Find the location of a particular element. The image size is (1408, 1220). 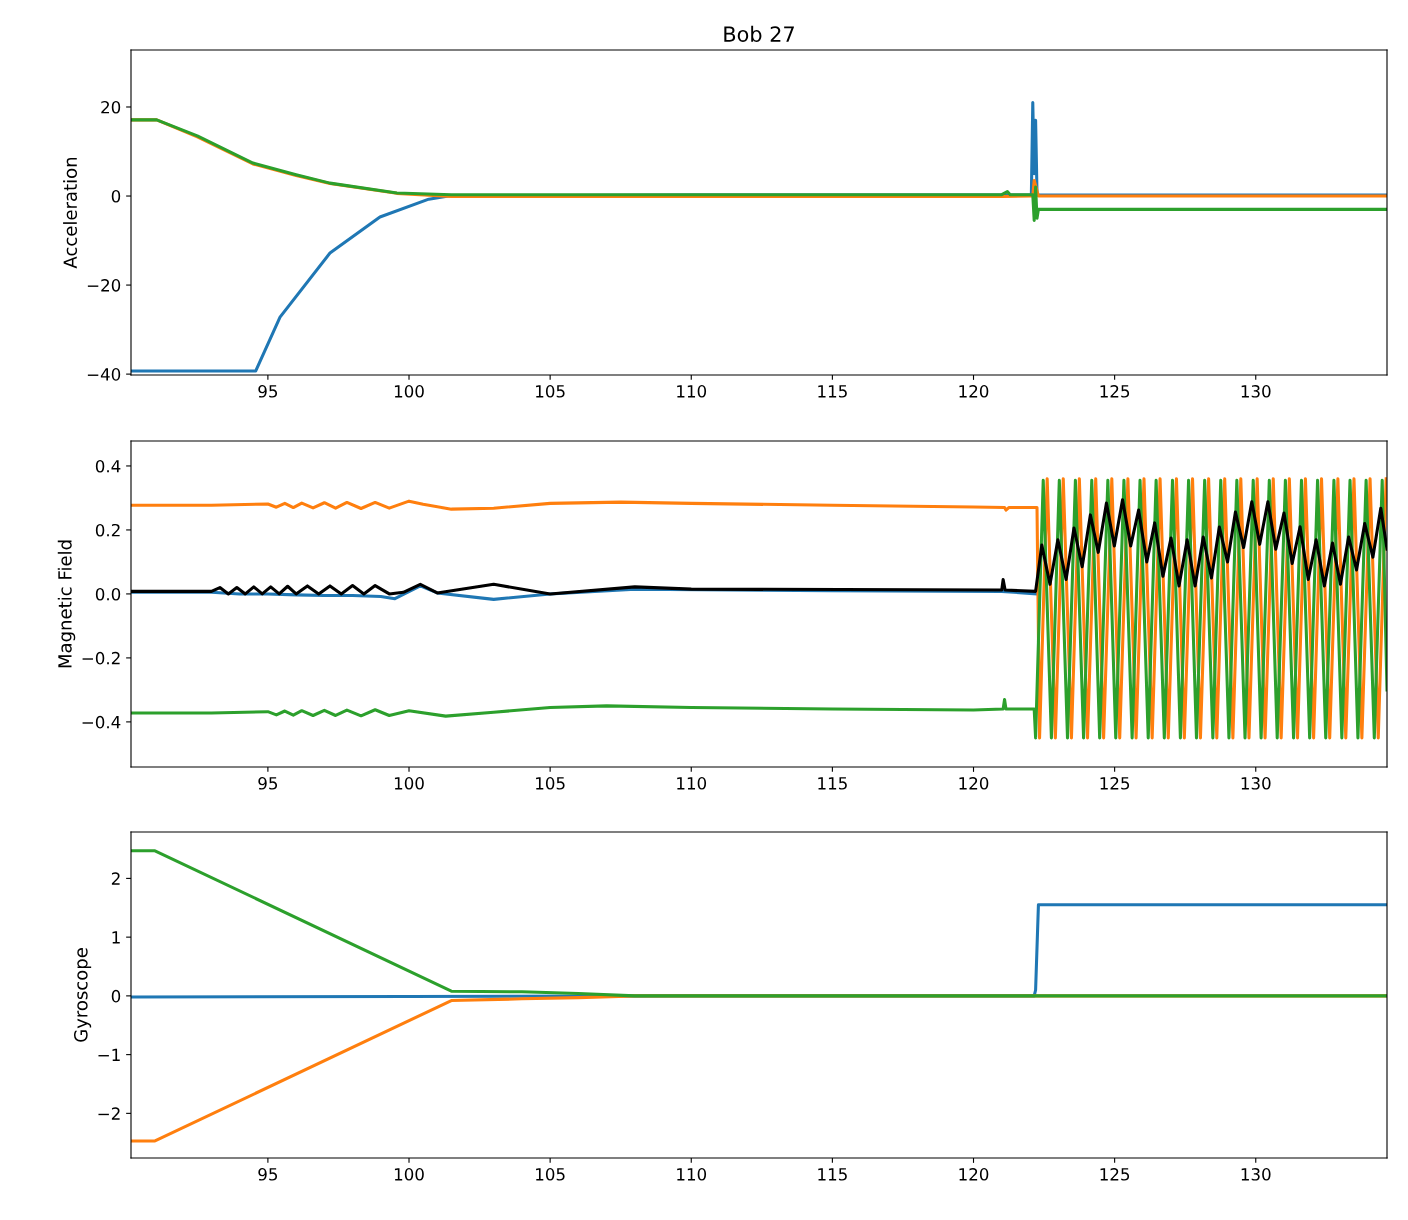

y-tick-label: −2 is located at coordinates (109, 1113).